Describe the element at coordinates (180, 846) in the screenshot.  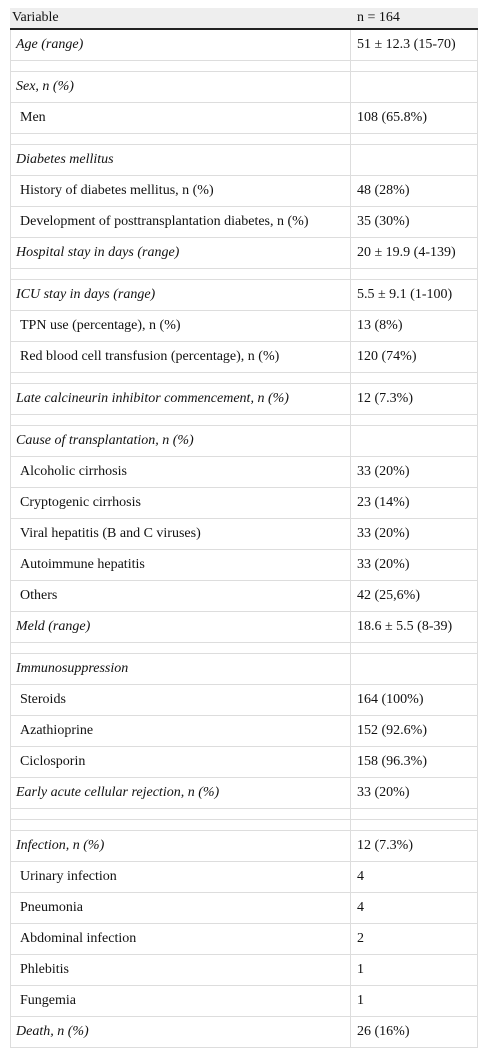
I see `row-label: Infection, n (%)` at that location.